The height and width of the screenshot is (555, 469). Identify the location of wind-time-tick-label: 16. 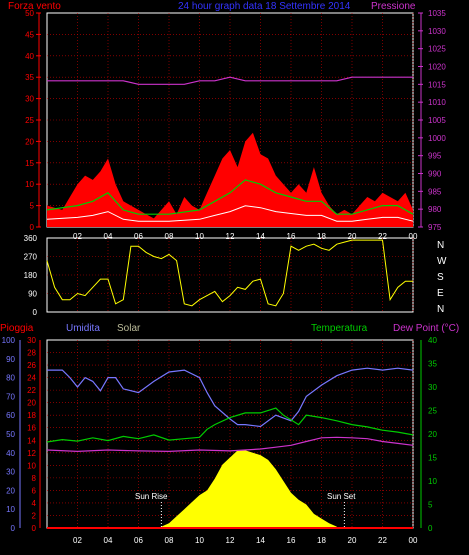
(291, 236).